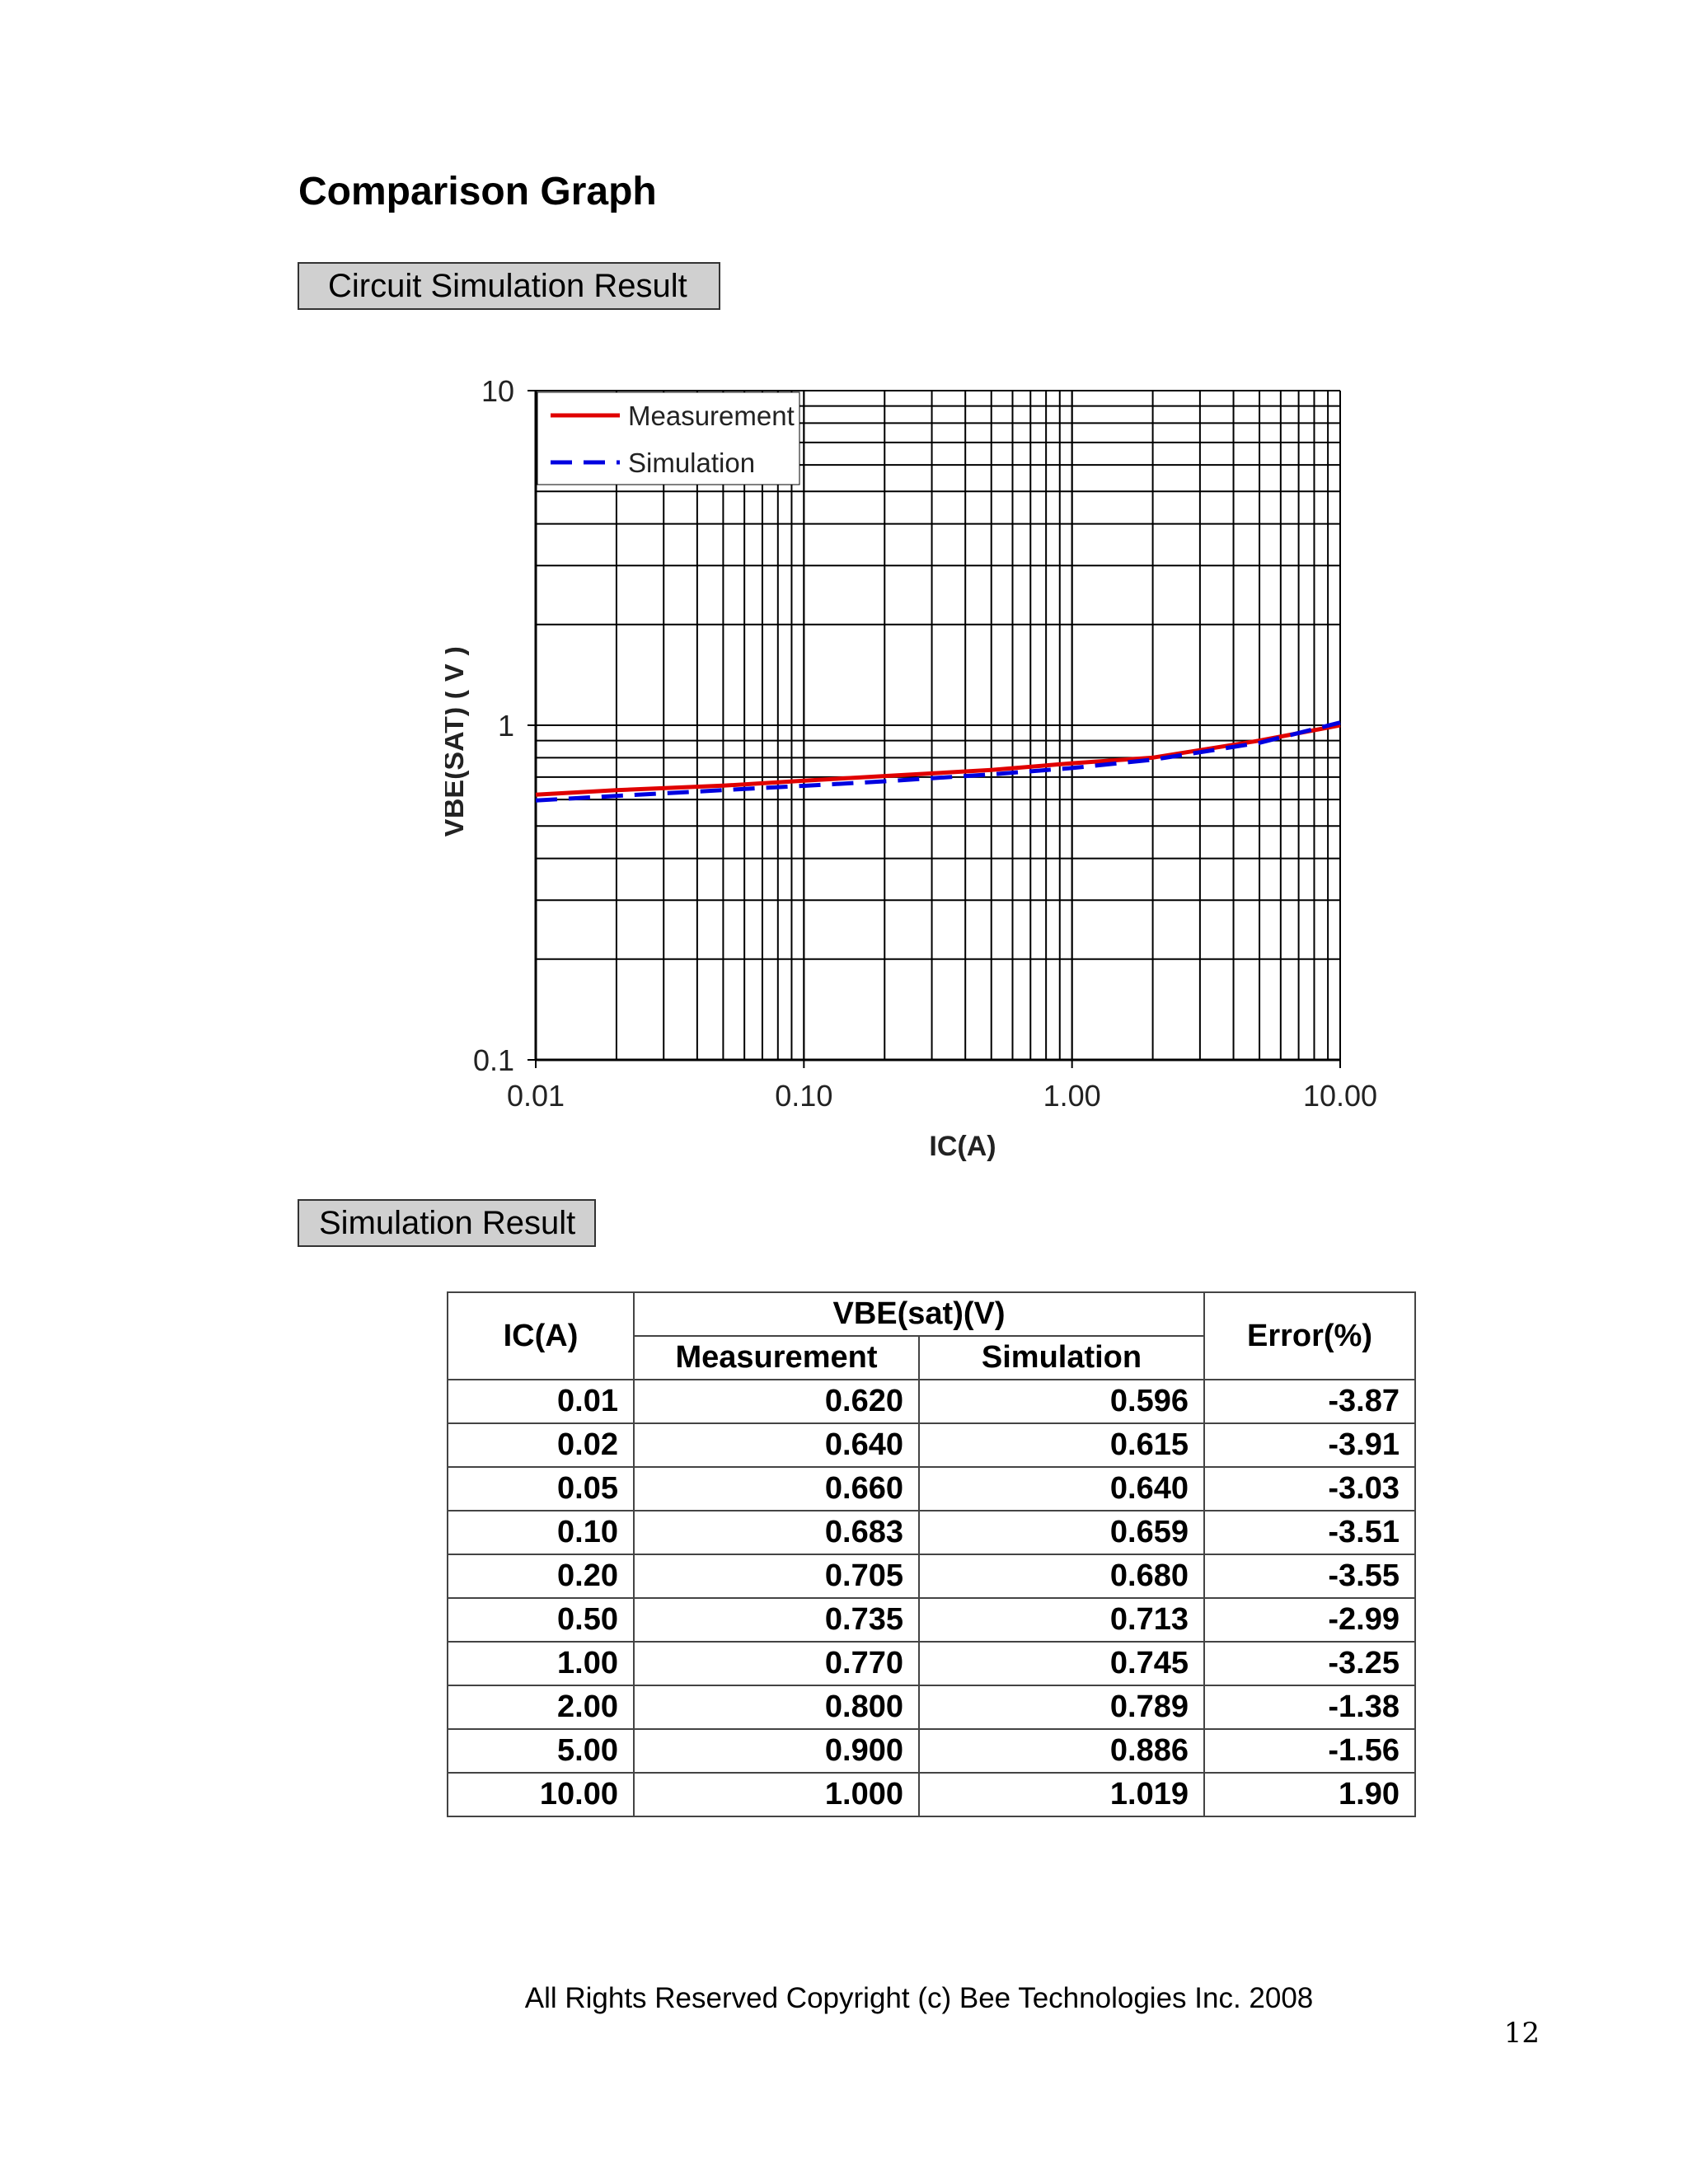  I want to click on header-ic: IC(A), so click(541, 1335).